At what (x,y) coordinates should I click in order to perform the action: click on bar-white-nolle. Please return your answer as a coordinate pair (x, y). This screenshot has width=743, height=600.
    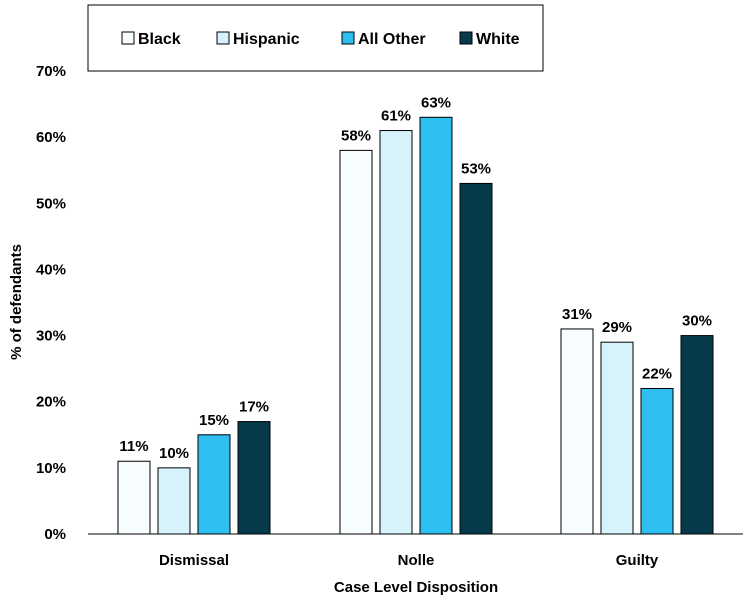
    Looking at the image, I should click on (476, 358).